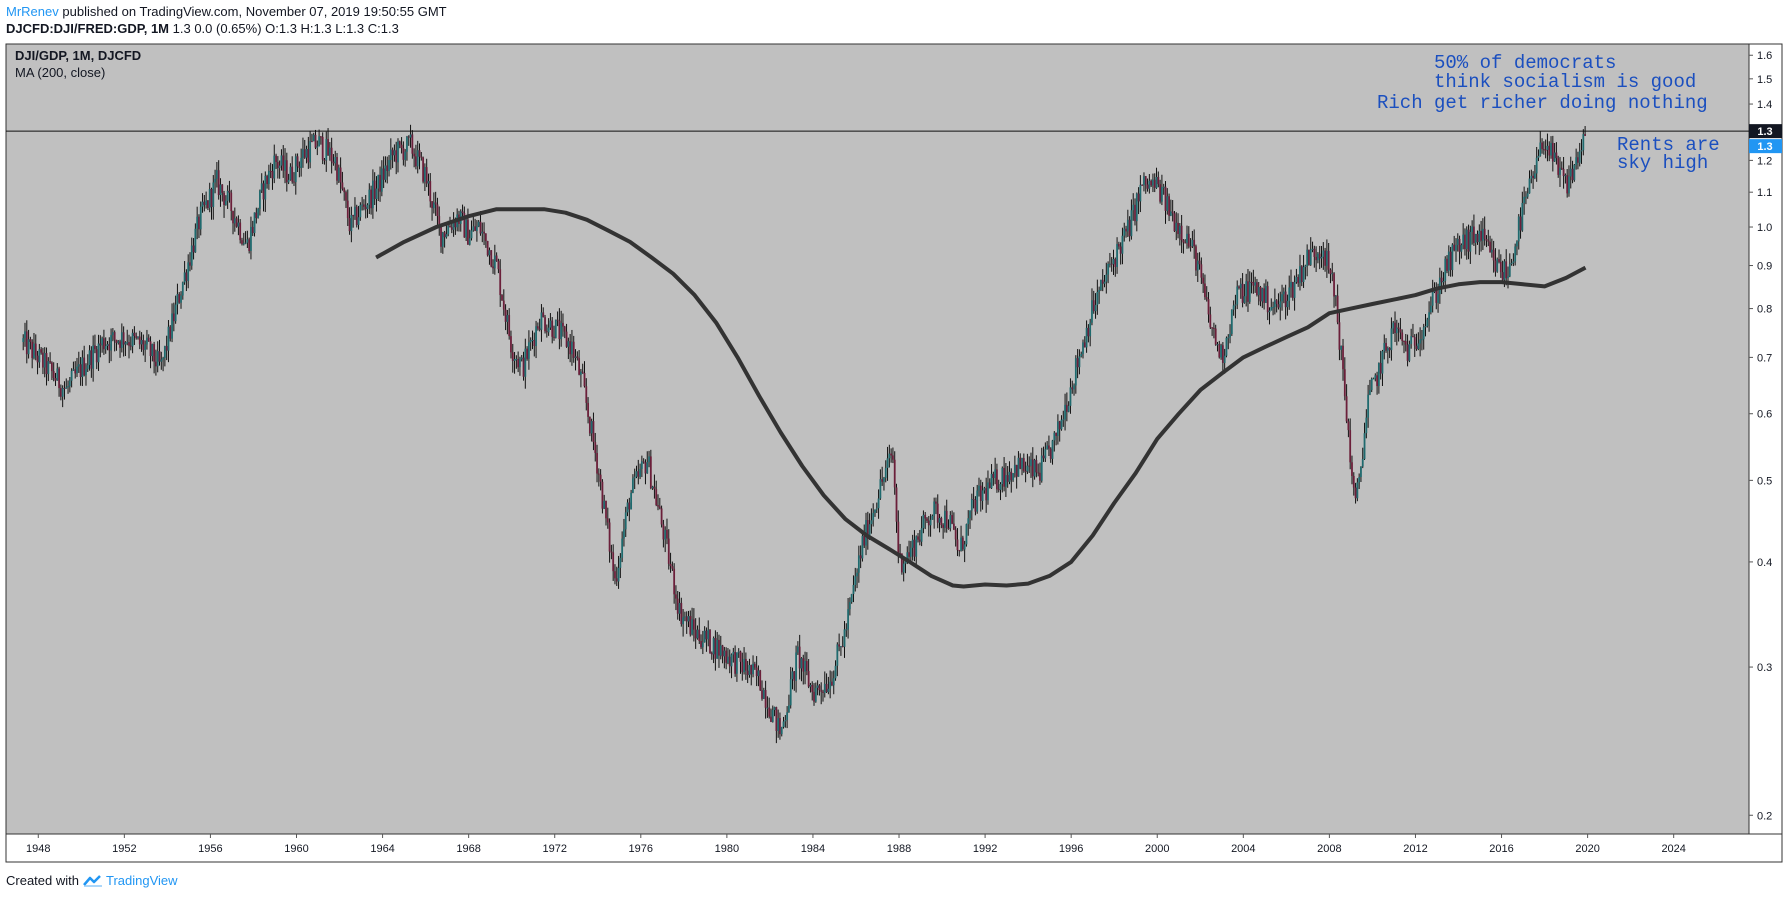  Describe the element at coordinates (1565, 82) in the screenshot. I see `annotation-socialism: think socialism is good` at that location.